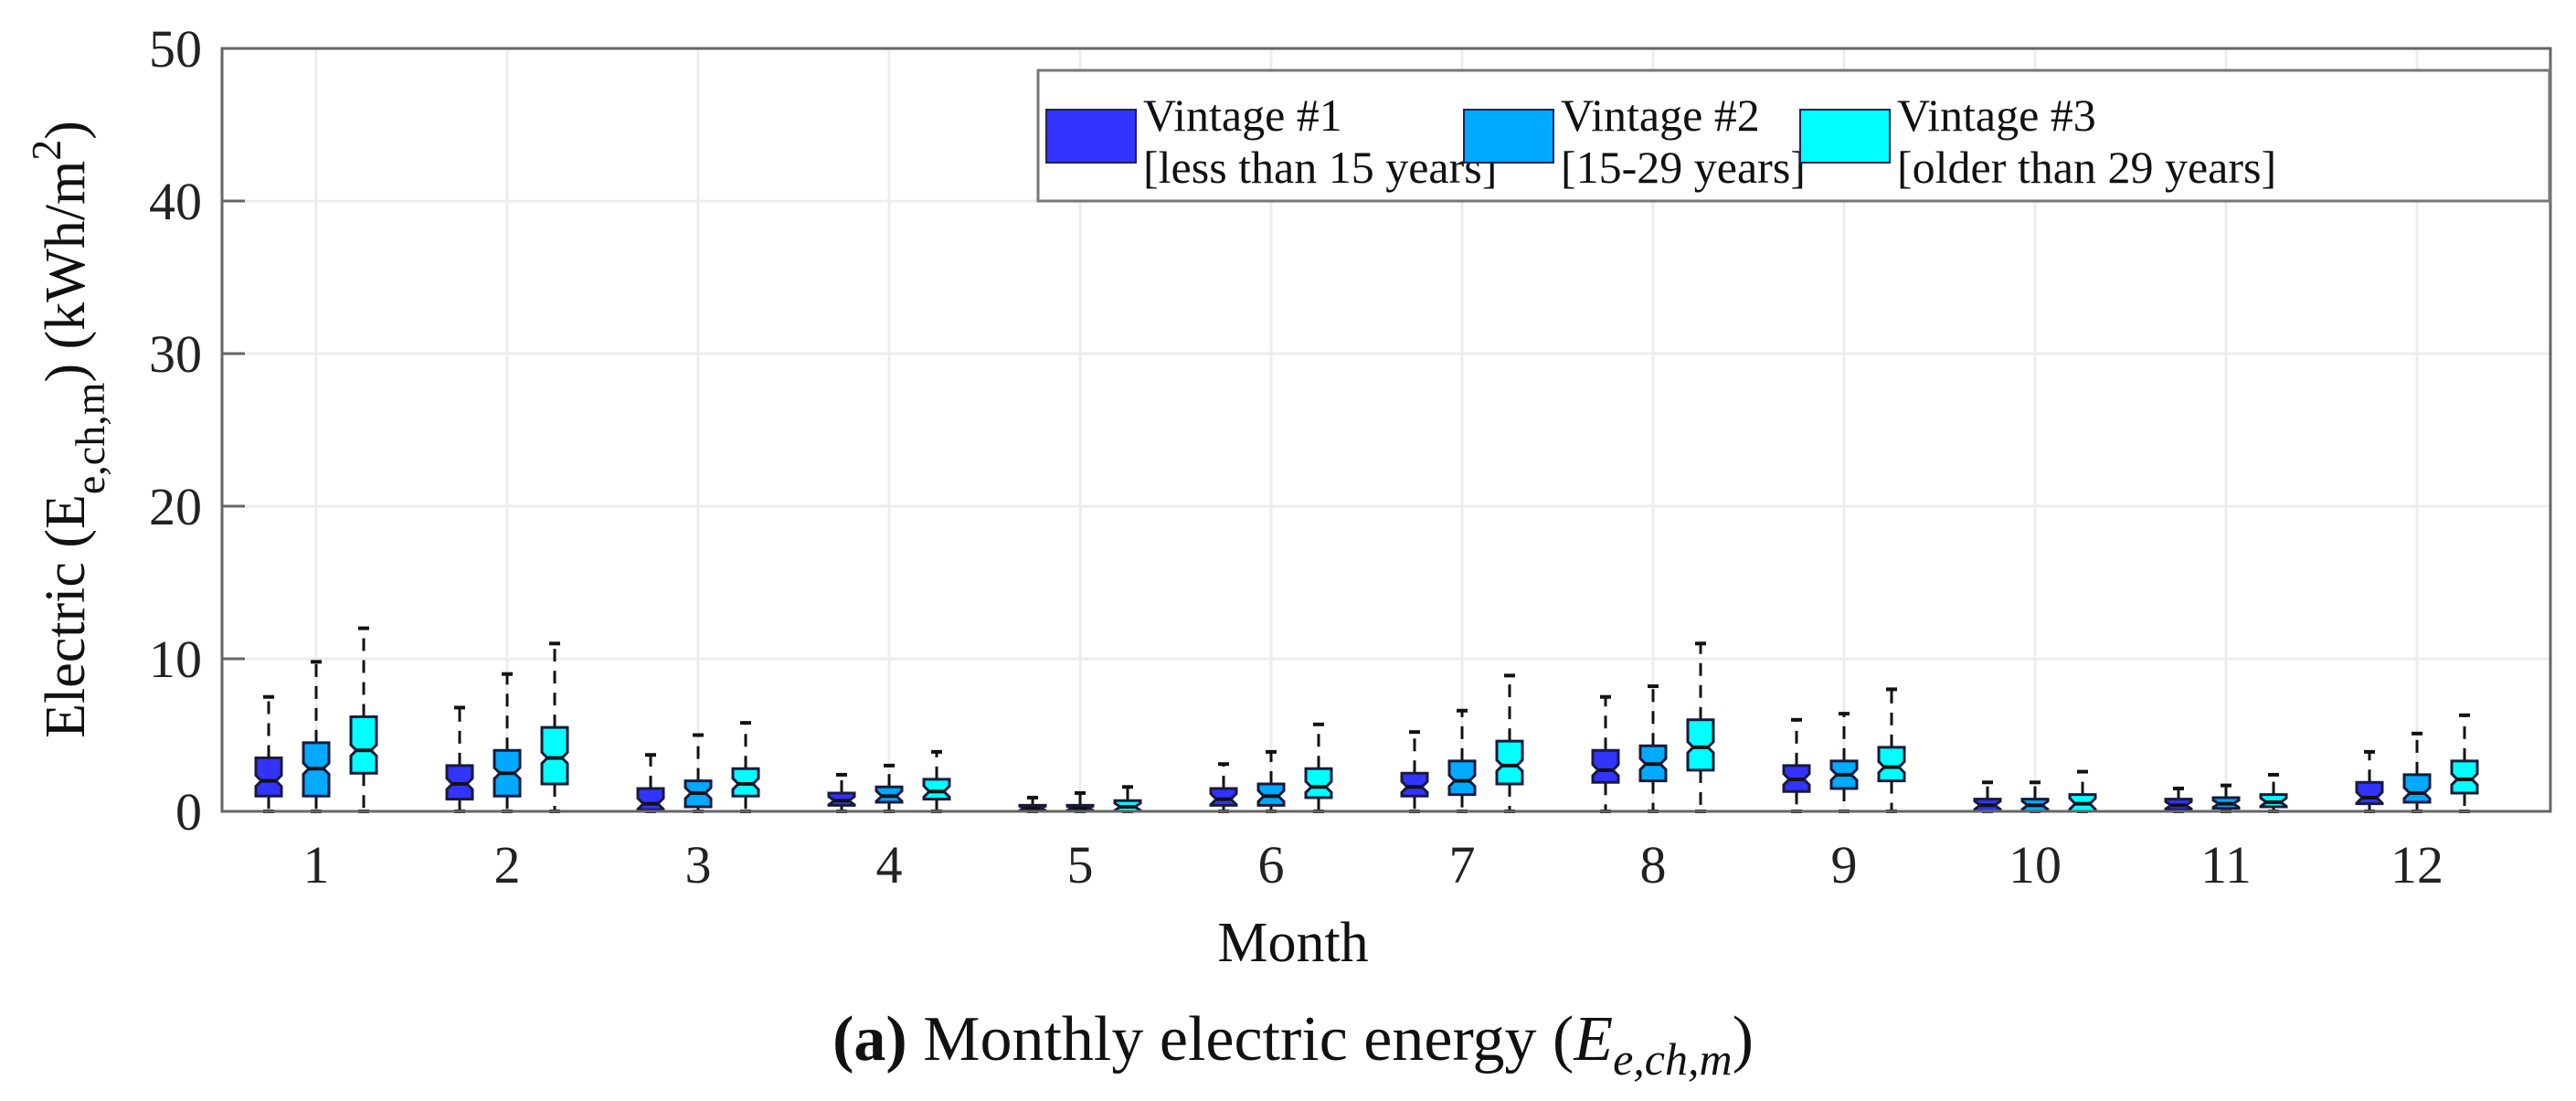  Describe the element at coordinates (2086, 167) in the screenshot. I see `legend-sublabel-3: [older than 29 years]` at that location.